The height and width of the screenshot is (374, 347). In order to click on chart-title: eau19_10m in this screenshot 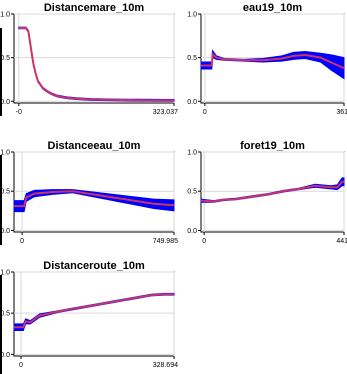, I will do `click(273, 8)`.